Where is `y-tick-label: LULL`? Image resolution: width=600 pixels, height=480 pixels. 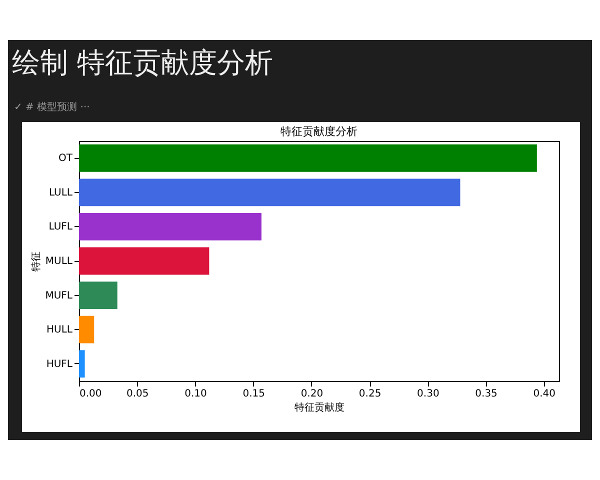 y-tick-label: LULL is located at coordinates (60, 192).